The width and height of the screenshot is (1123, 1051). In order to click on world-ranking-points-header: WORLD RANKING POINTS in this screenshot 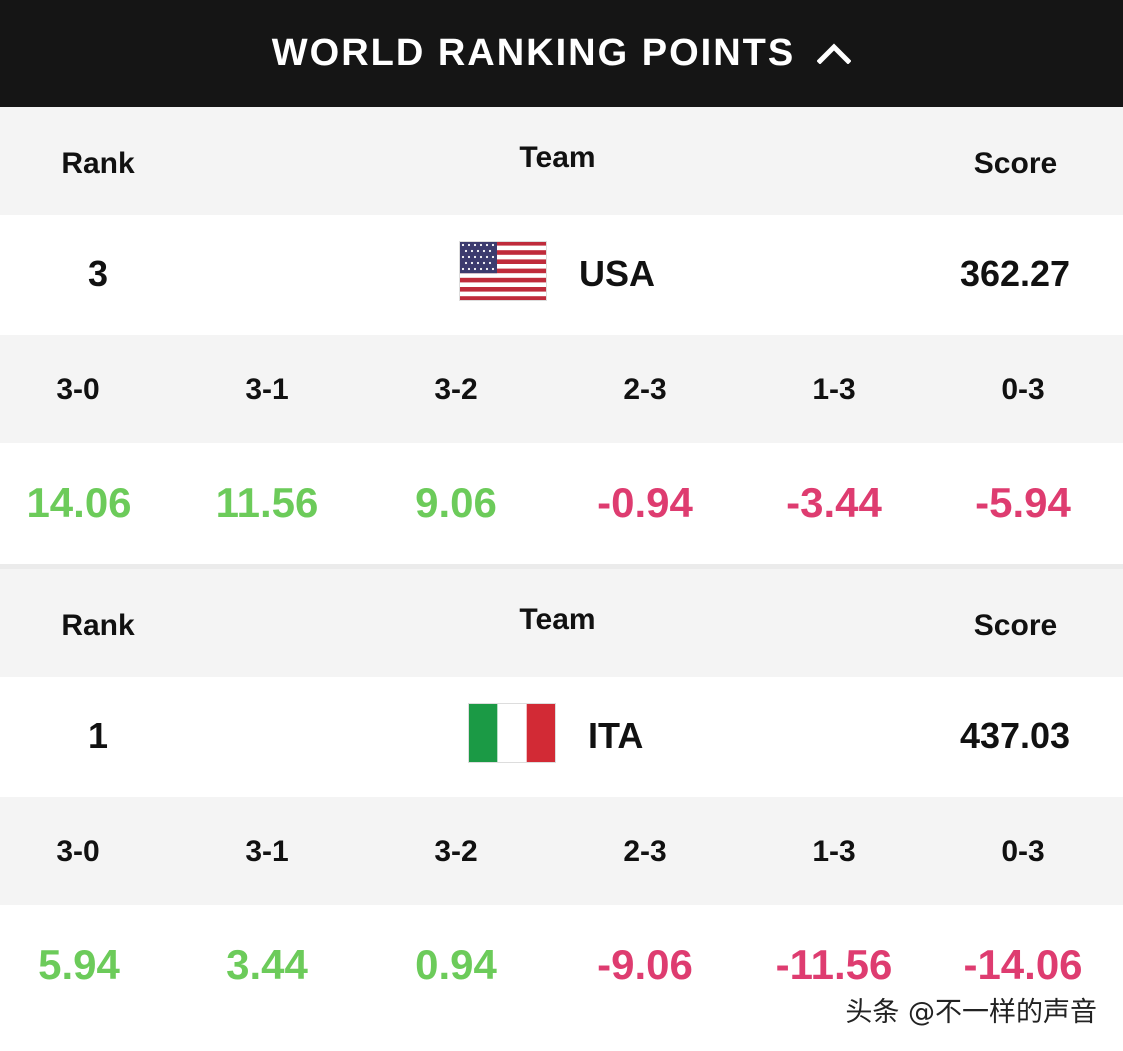, I will do `click(561, 53)`.